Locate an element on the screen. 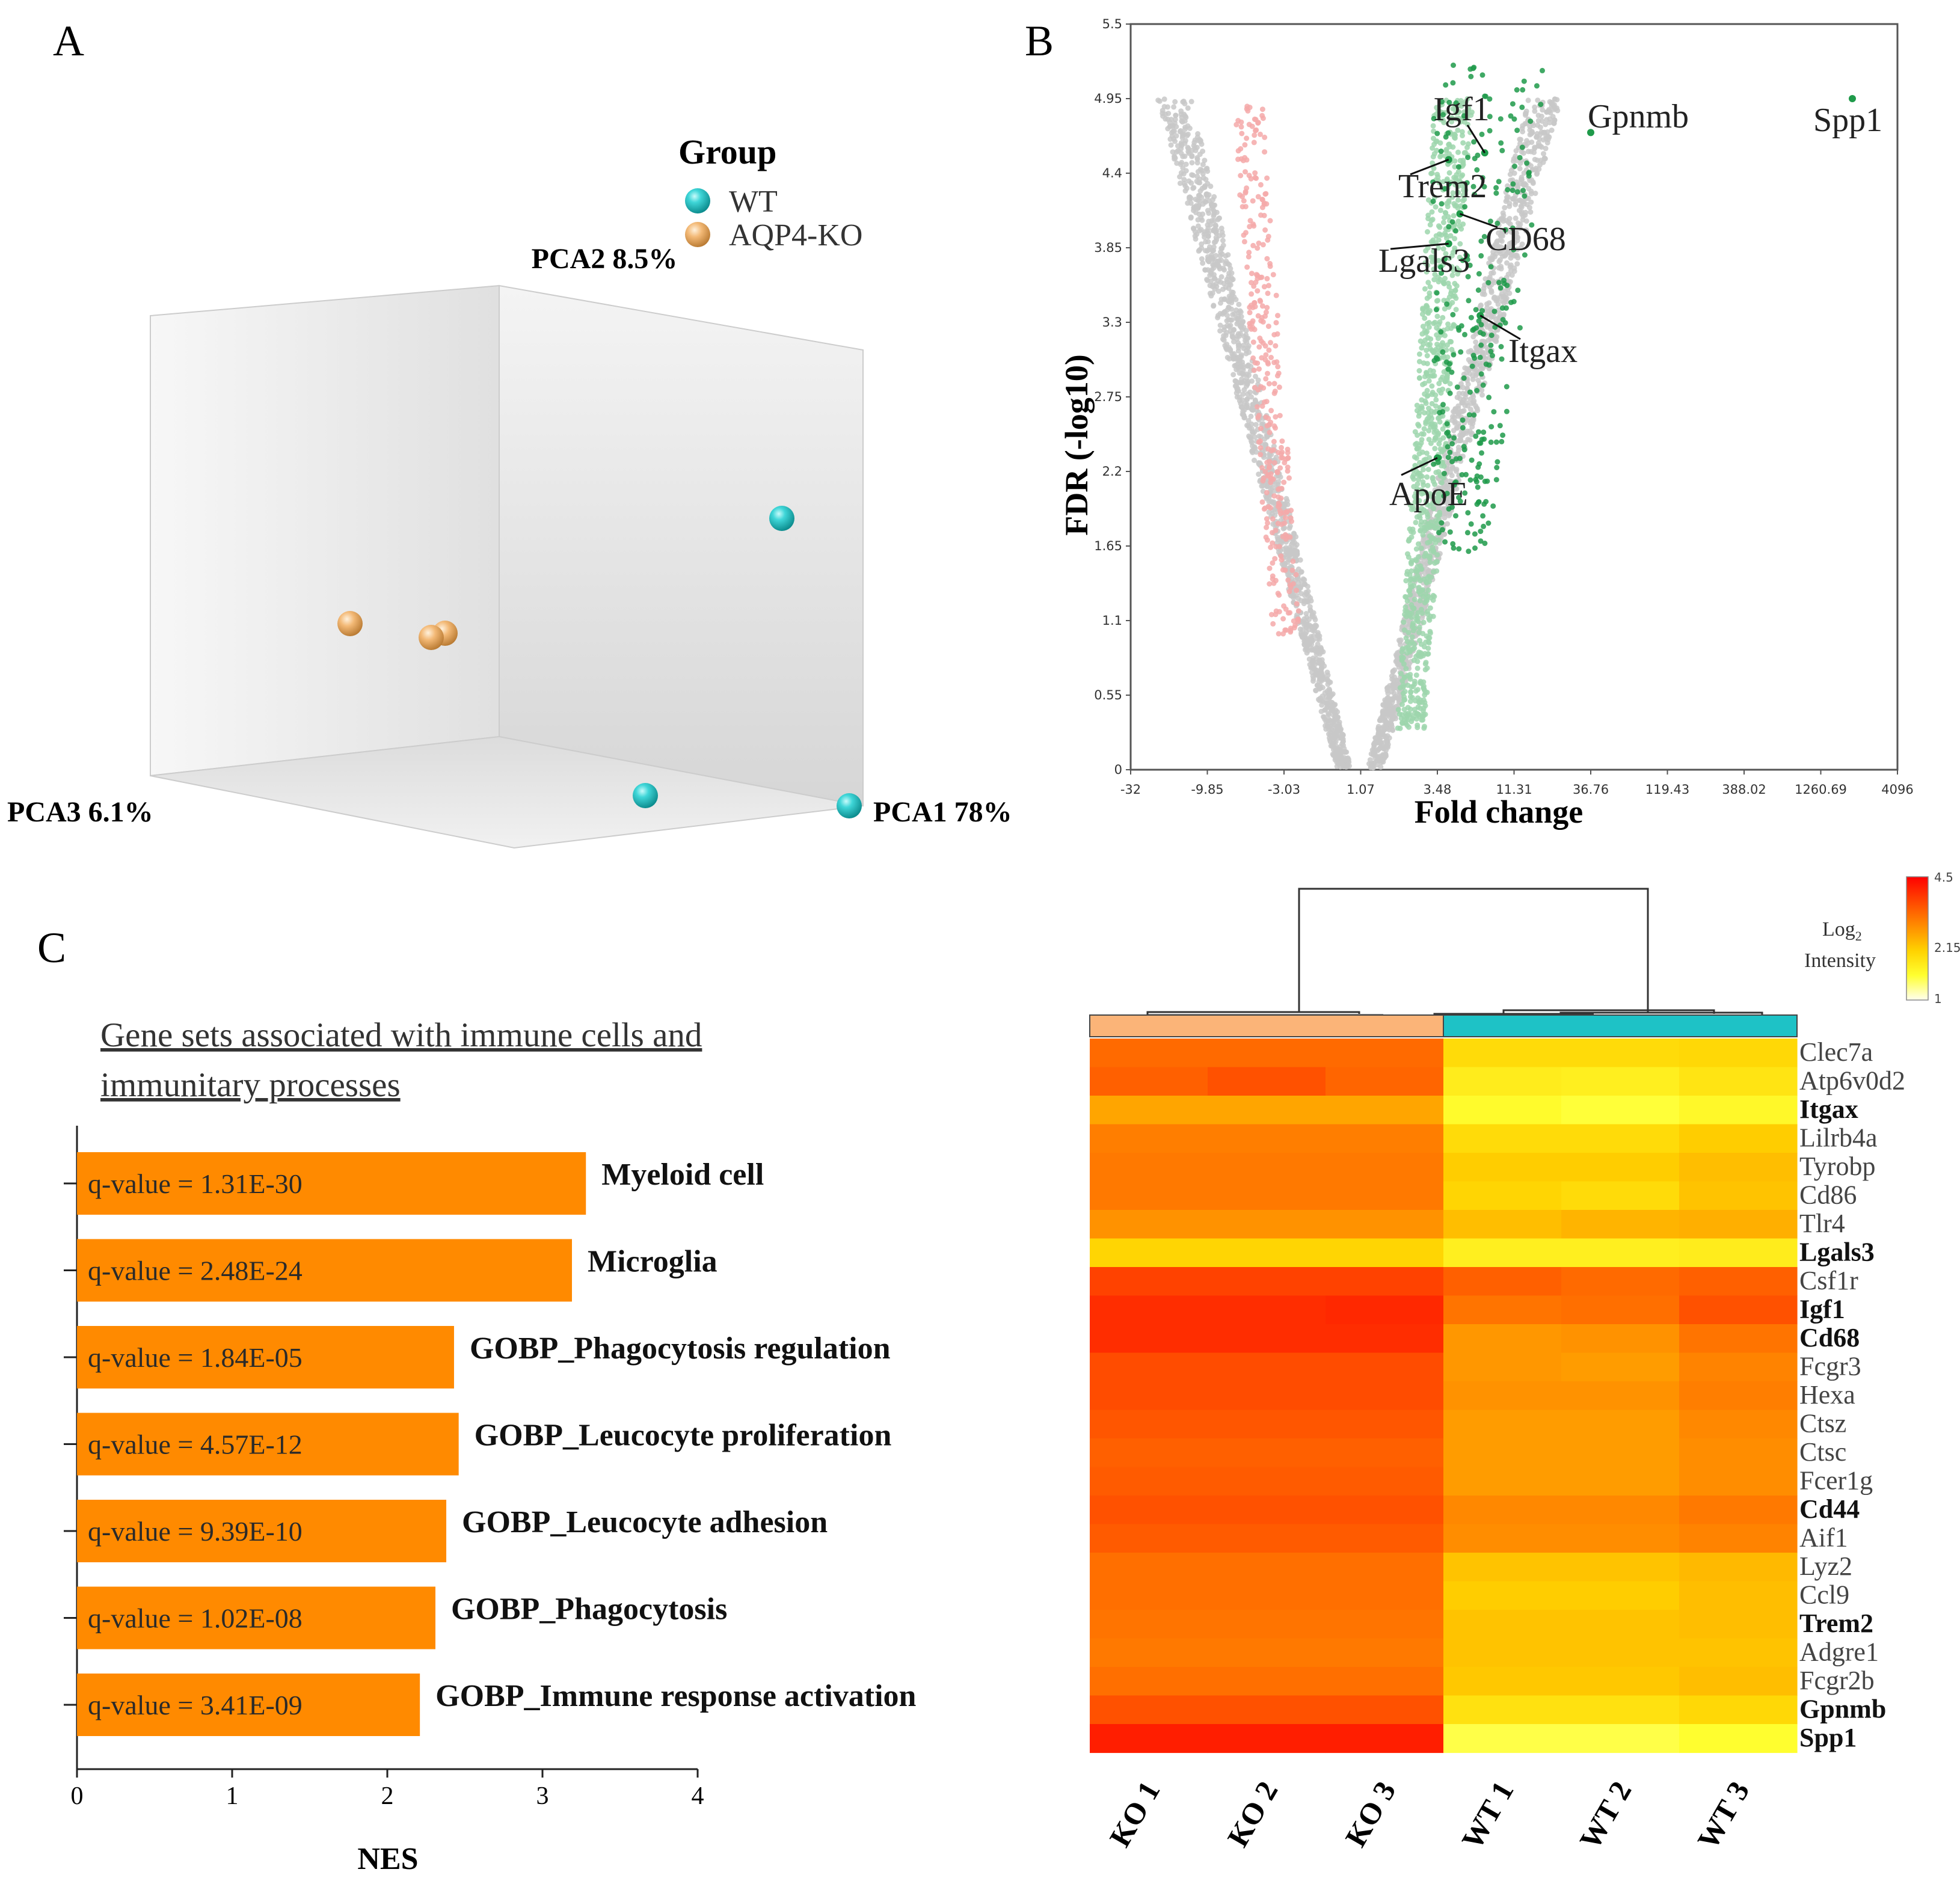 Image resolution: width=1960 pixels, height=1884 pixels. volcano-y-tick-label: 5.5 is located at coordinates (1112, 24).